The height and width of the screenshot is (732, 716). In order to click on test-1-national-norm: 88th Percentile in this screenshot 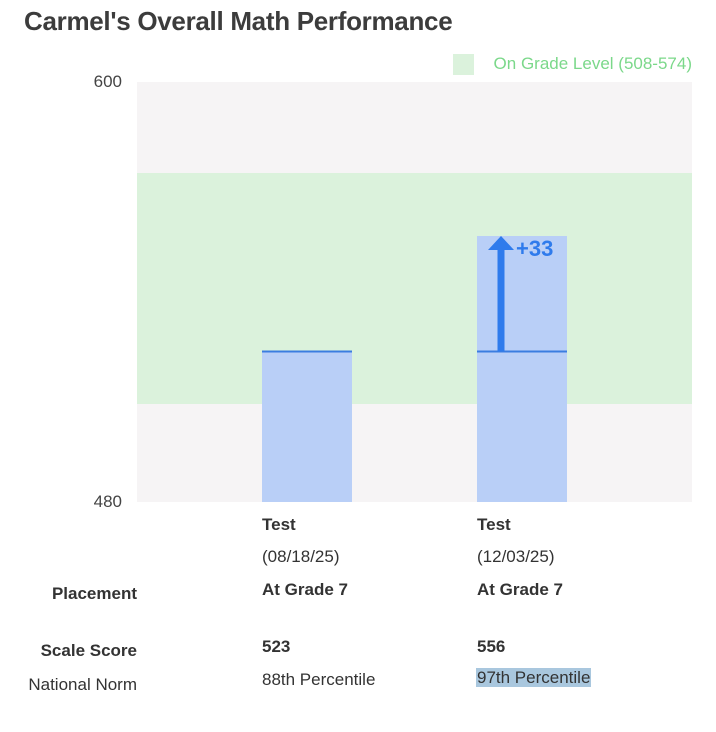, I will do `click(319, 679)`.